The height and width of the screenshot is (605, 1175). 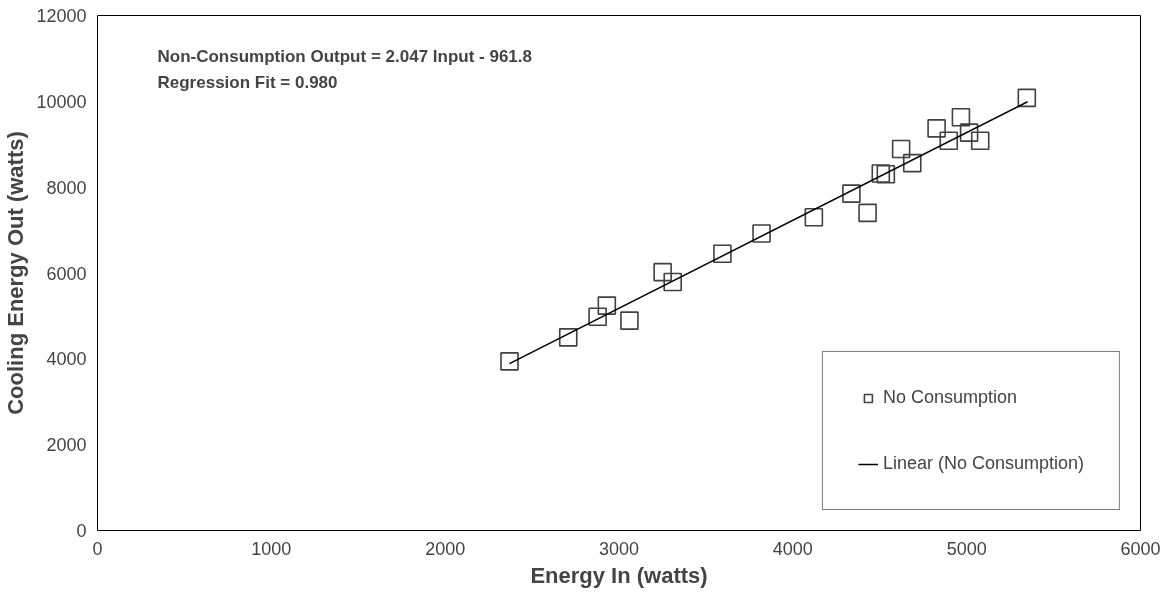 I want to click on y-tick-label: 6000, so click(x=66, y=273).